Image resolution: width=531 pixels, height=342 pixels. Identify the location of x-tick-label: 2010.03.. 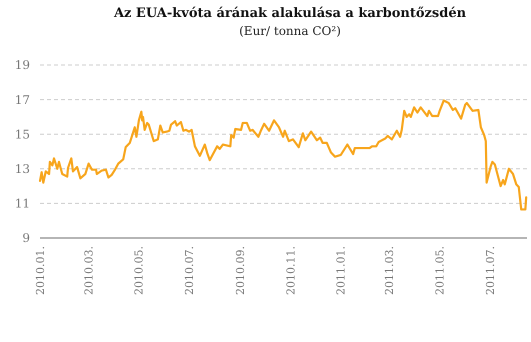
(89, 270).